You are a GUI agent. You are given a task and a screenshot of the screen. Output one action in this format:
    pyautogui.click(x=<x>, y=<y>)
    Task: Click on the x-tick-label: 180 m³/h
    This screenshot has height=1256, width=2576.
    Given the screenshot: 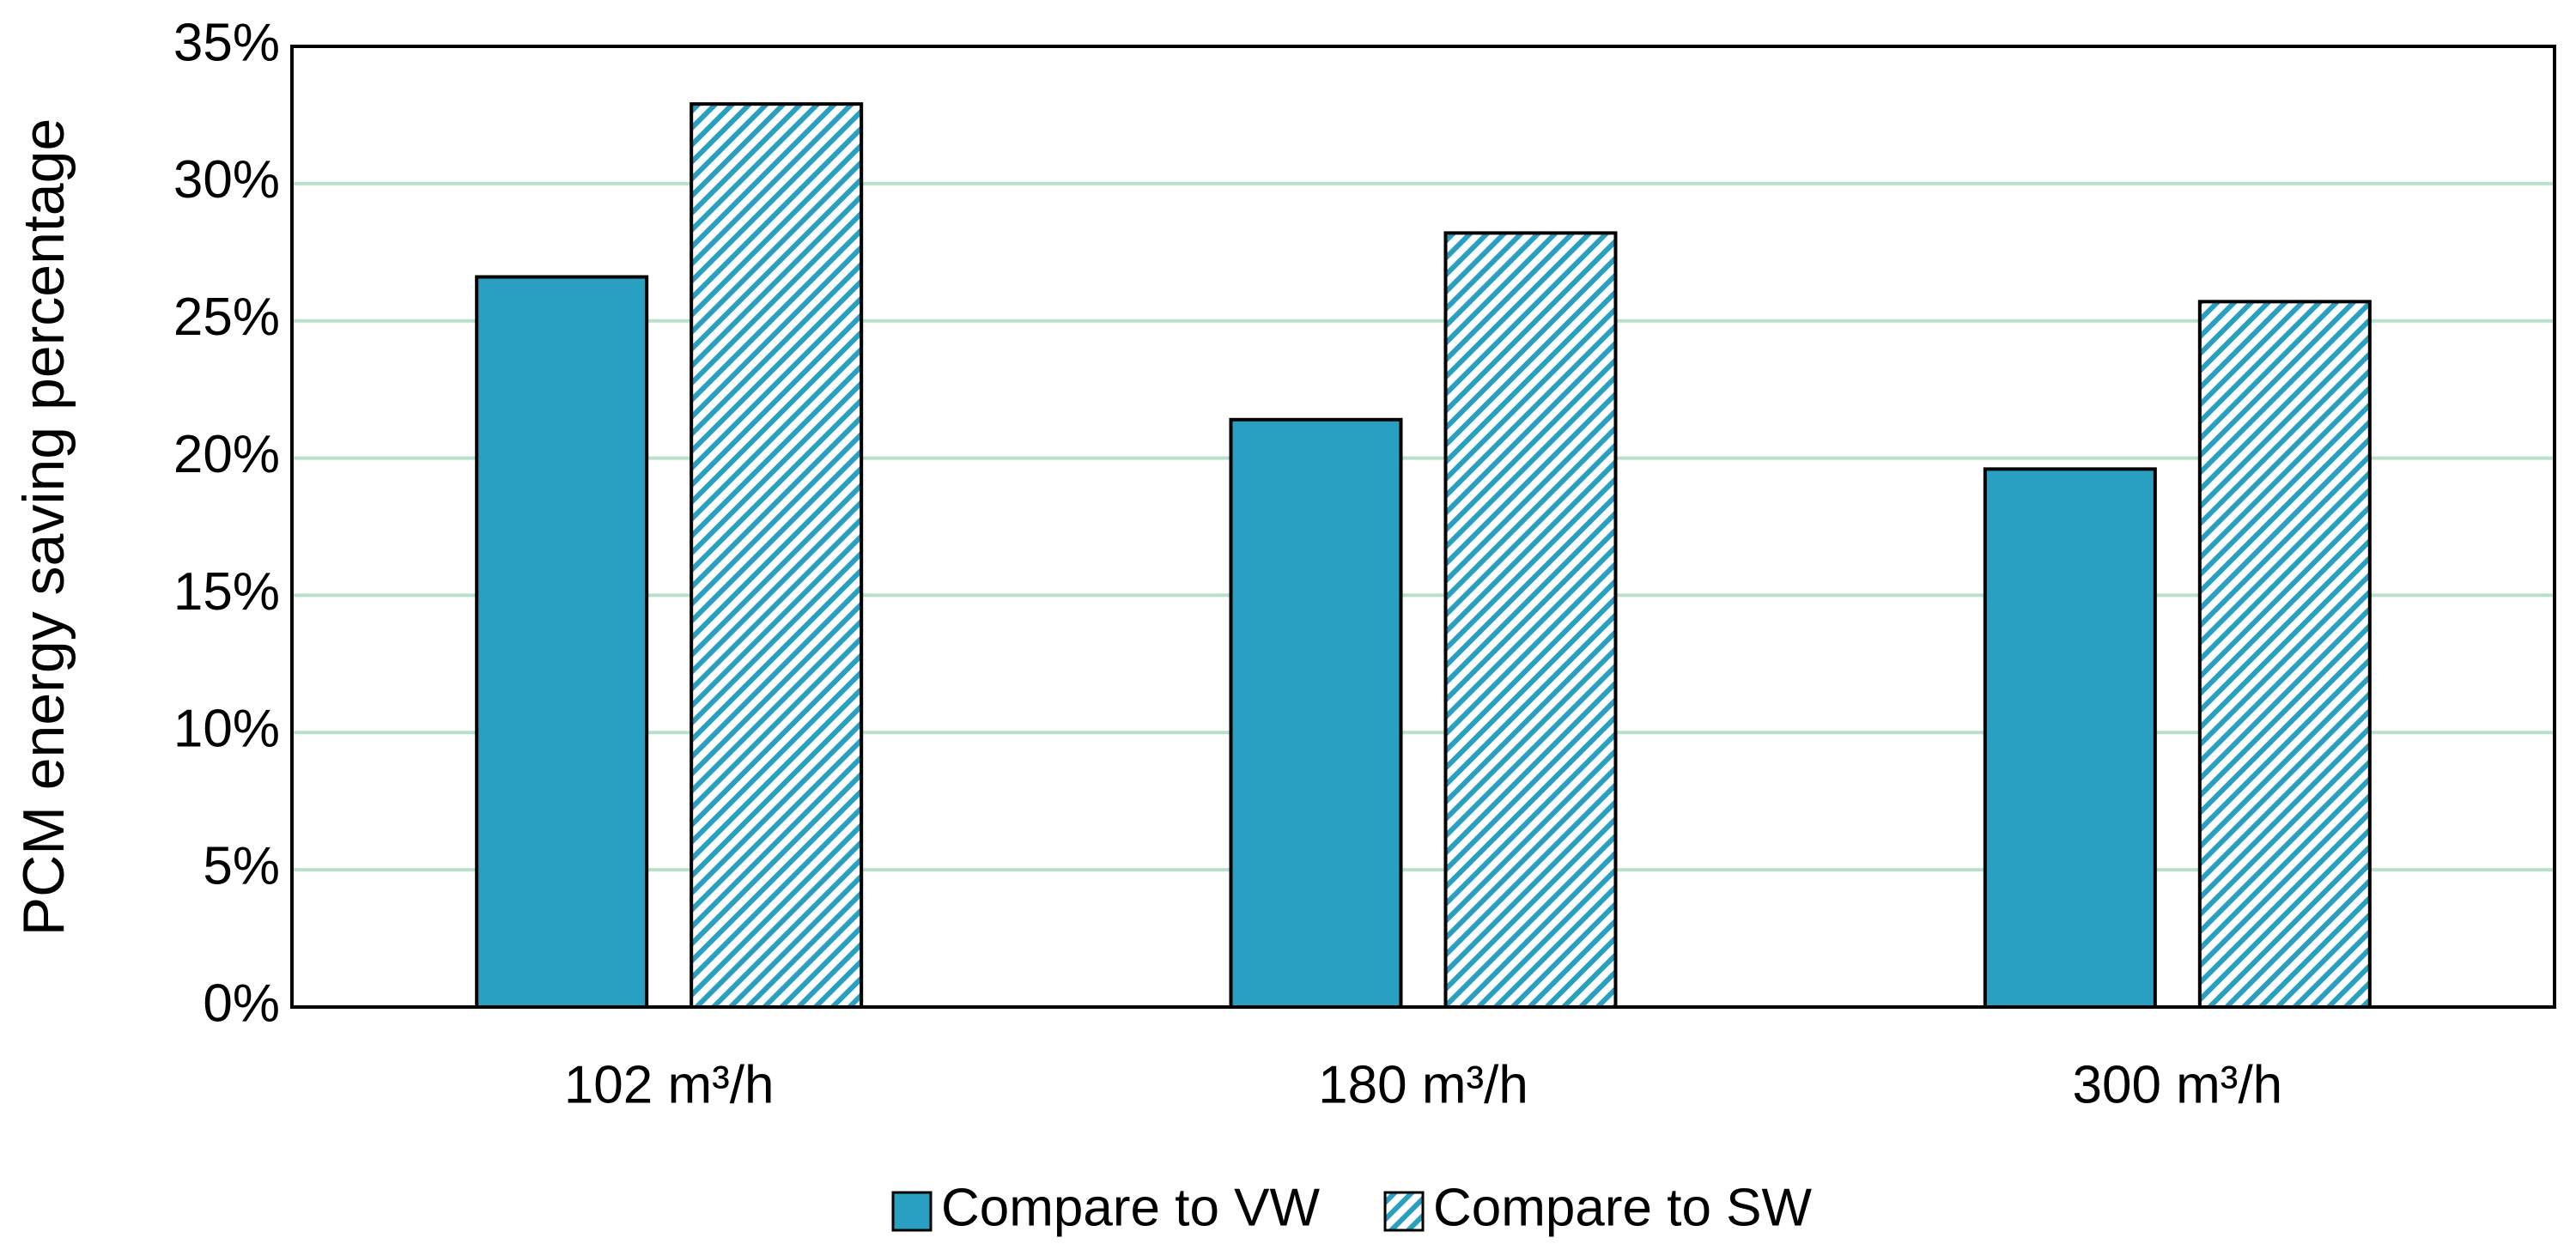 What is the action you would take?
    pyautogui.click(x=1423, y=1085)
    